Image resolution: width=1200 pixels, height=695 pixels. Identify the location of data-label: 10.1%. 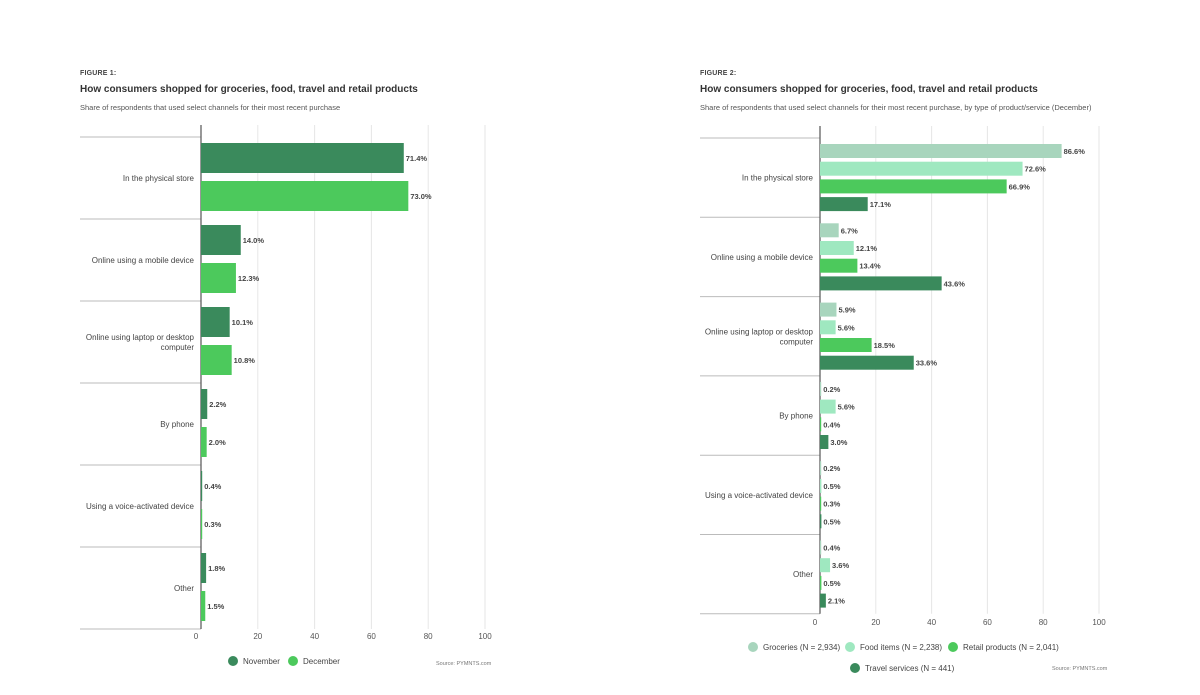
(243, 322).